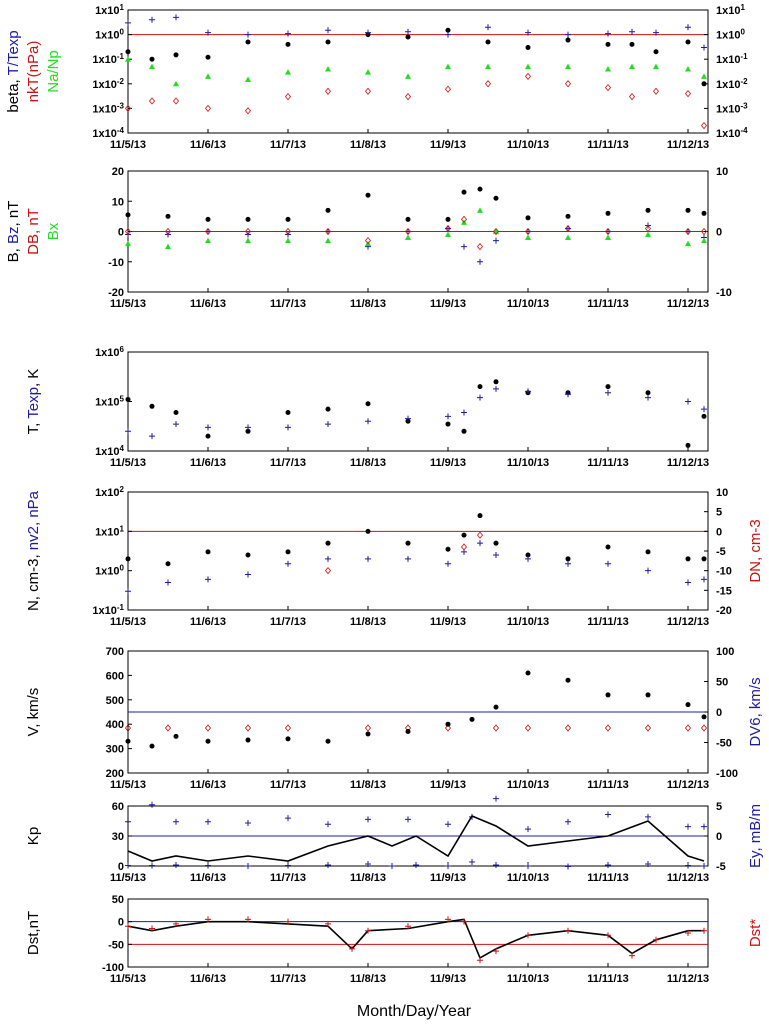  What do you see at coordinates (418, 401) in the screenshot?
I see `t-frame` at bounding box center [418, 401].